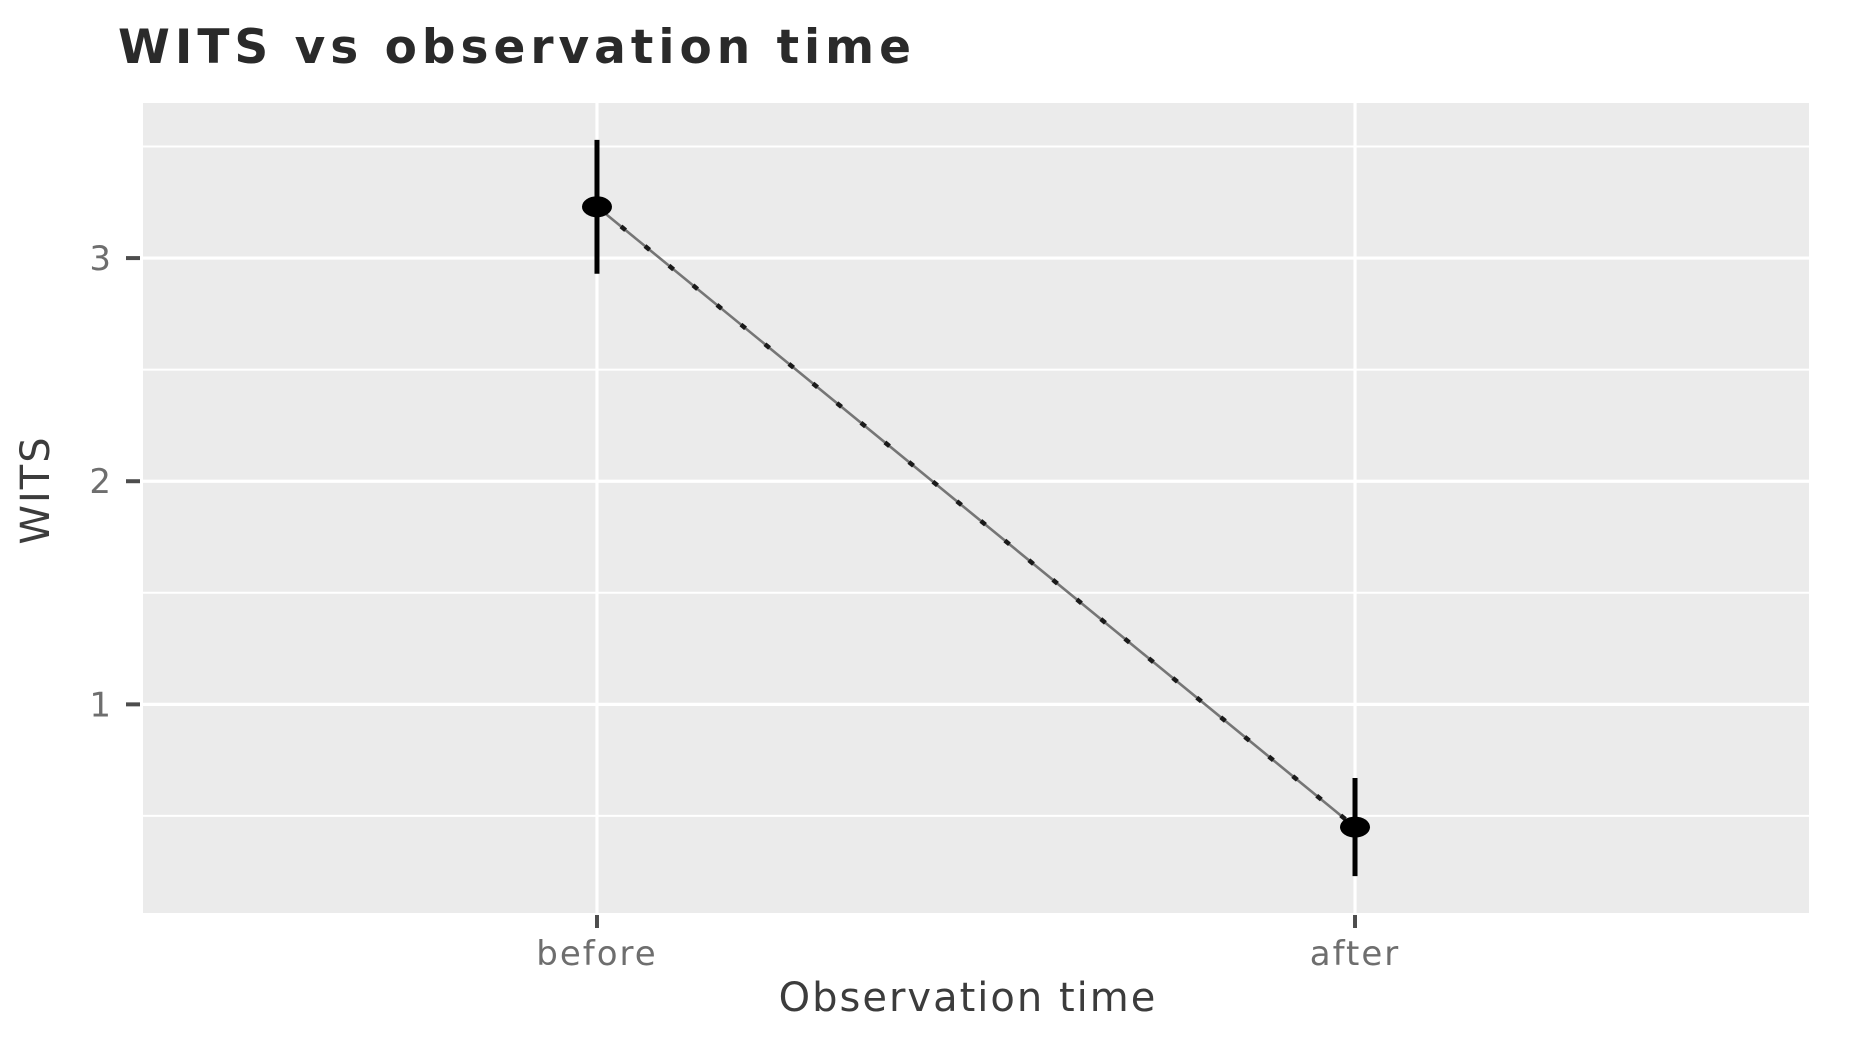 Image resolution: width=1849 pixels, height=1037 pixels. I want to click on y-tick-label: 1, so click(101, 705).